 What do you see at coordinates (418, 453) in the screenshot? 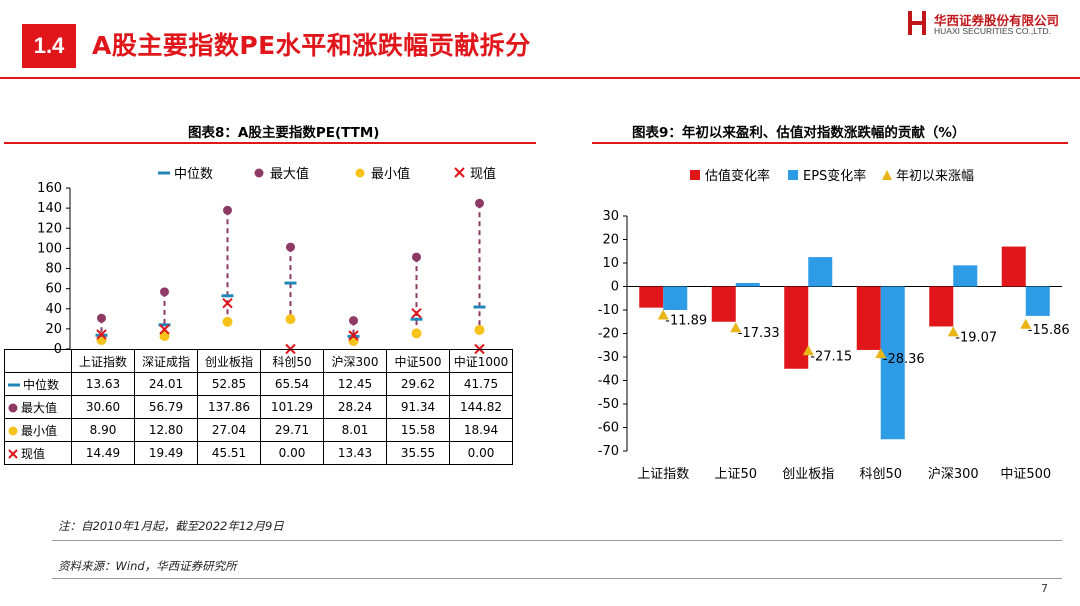
I see `table-cell: 35.55` at bounding box center [418, 453].